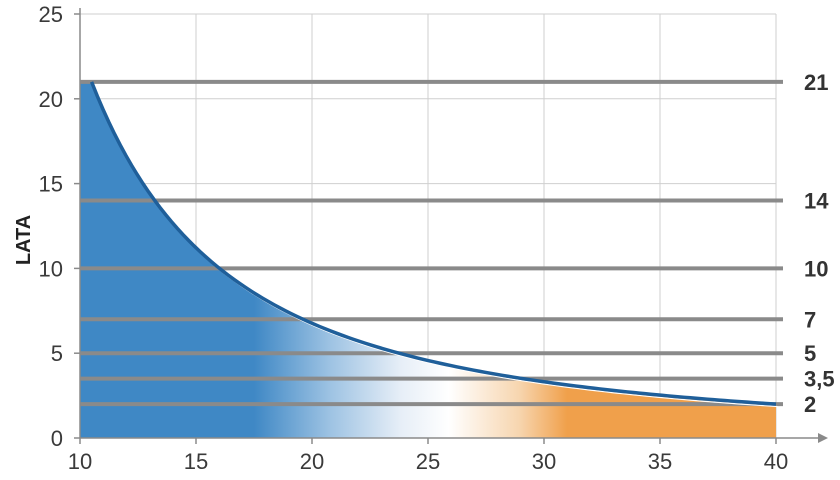 The image size is (840, 480). Describe the element at coordinates (51, 184) in the screenshot. I see `y-tick-label: 15` at that location.